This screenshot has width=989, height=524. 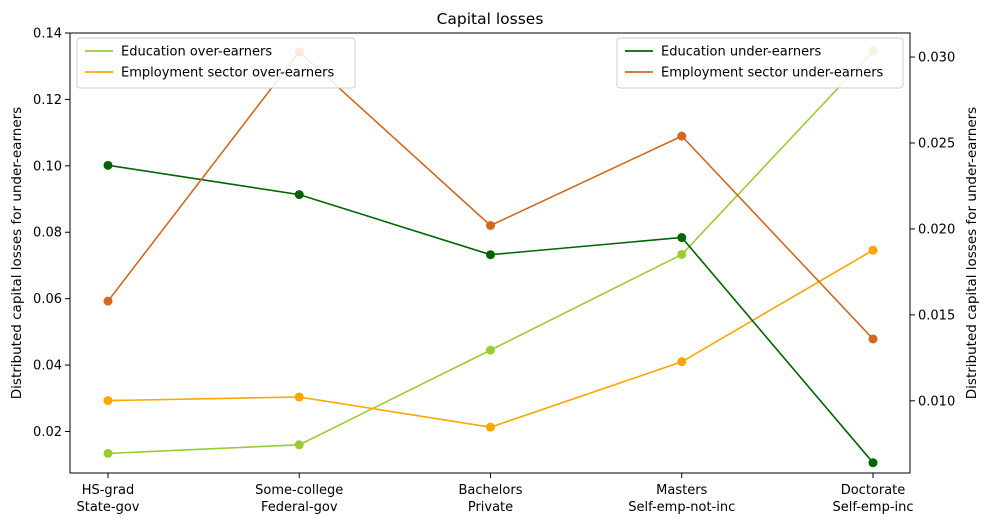 What do you see at coordinates (772, 73) in the screenshot?
I see `legend-label: Employment sector under-earners` at bounding box center [772, 73].